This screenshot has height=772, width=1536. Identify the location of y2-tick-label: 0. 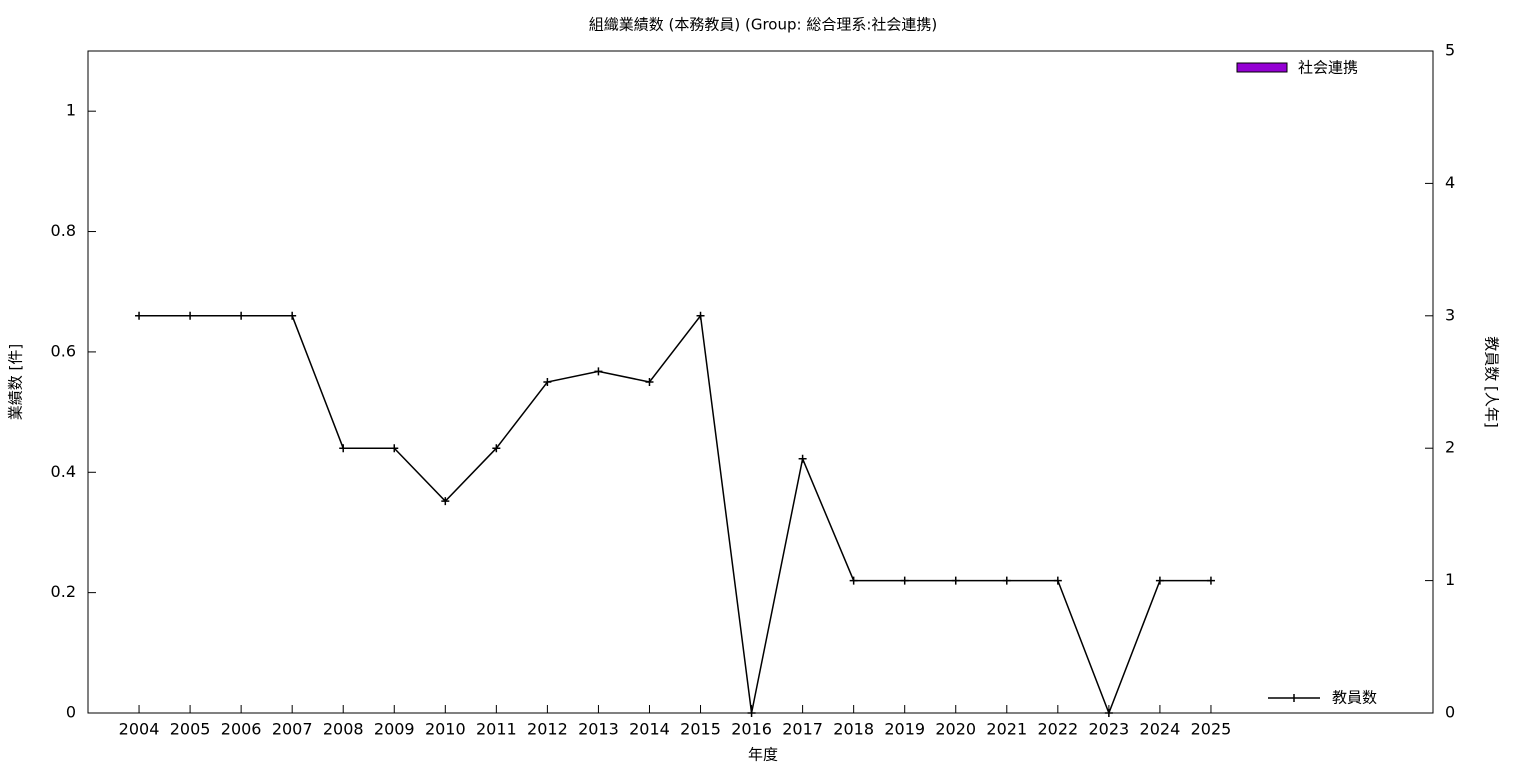
(1450, 712).